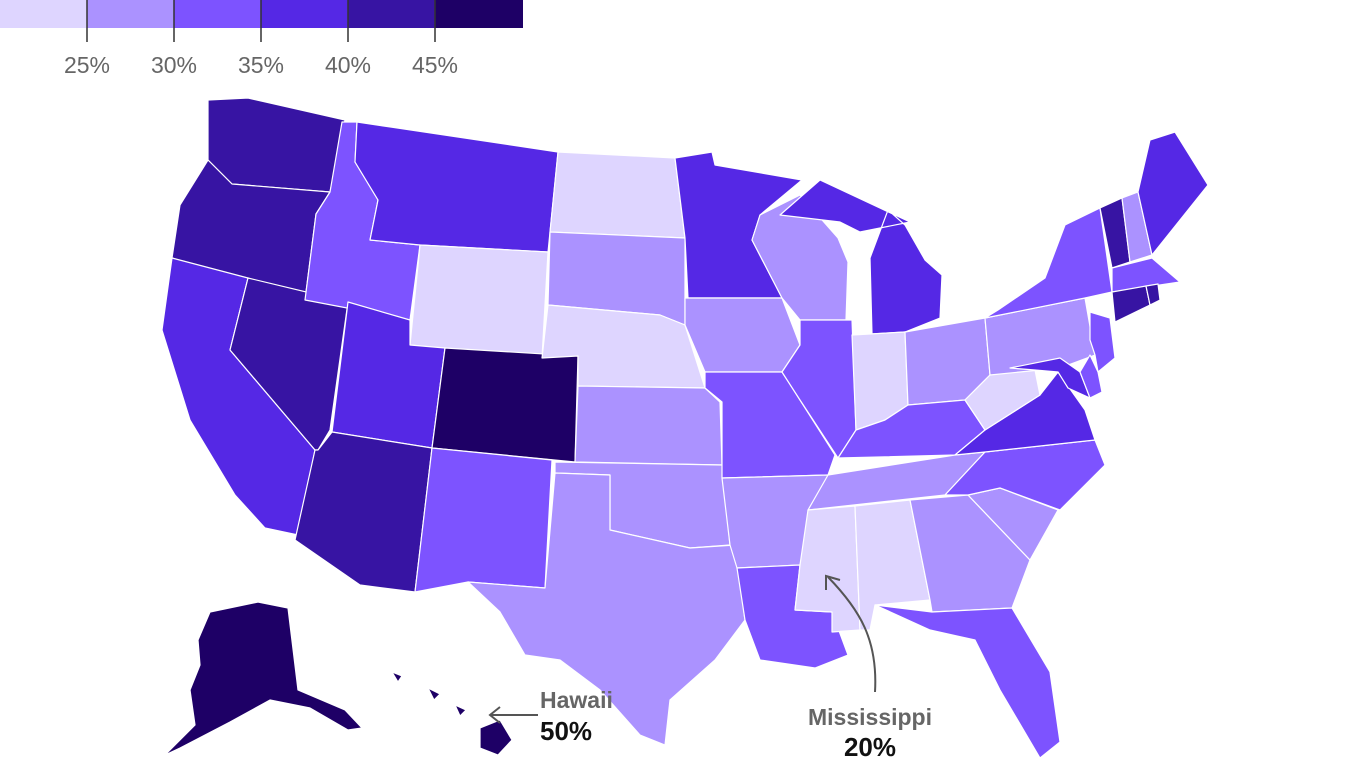 Image resolution: width=1366 pixels, height=768 pixels. What do you see at coordinates (261, 39) in the screenshot?
I see `legend: 25% 30% 35% 40% 45%` at bounding box center [261, 39].